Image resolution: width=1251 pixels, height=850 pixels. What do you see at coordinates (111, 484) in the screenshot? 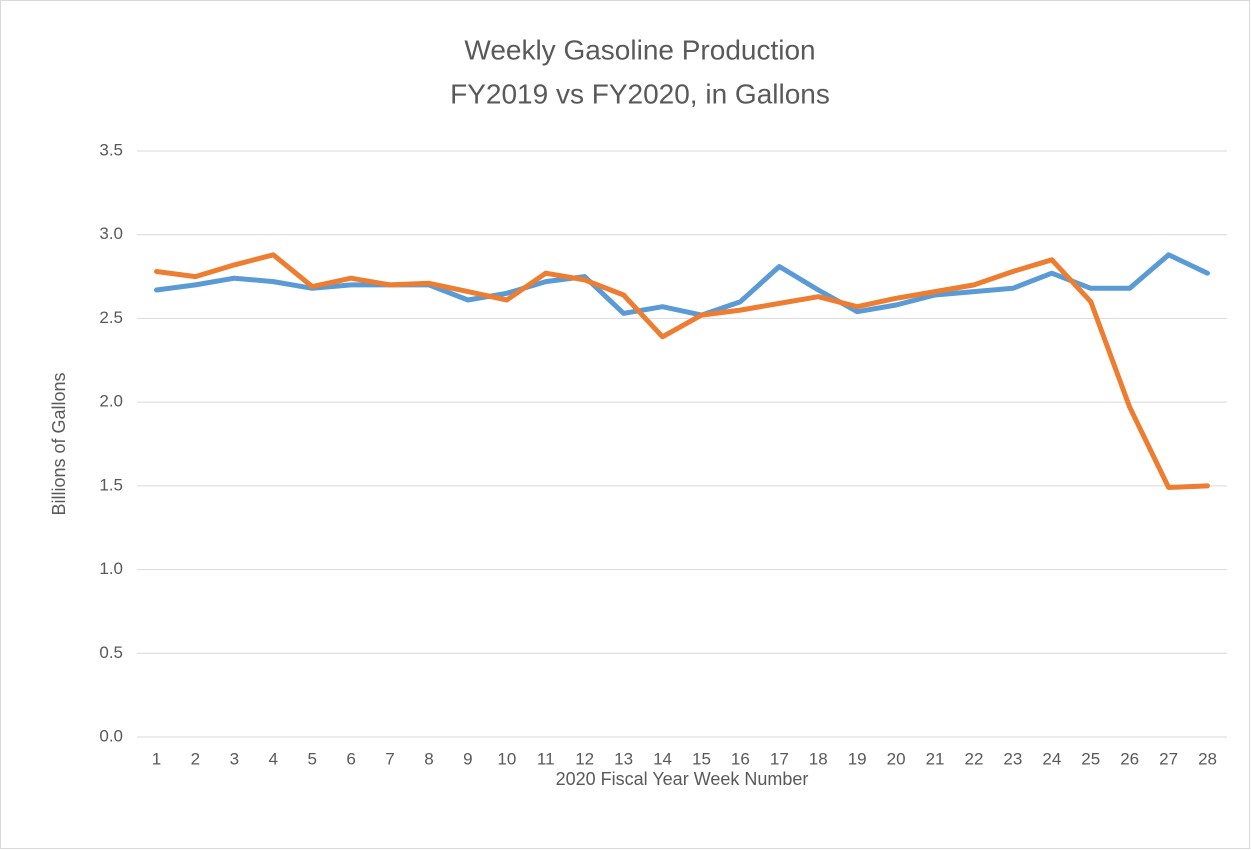
I see `y-tick-label: 1.5` at bounding box center [111, 484].